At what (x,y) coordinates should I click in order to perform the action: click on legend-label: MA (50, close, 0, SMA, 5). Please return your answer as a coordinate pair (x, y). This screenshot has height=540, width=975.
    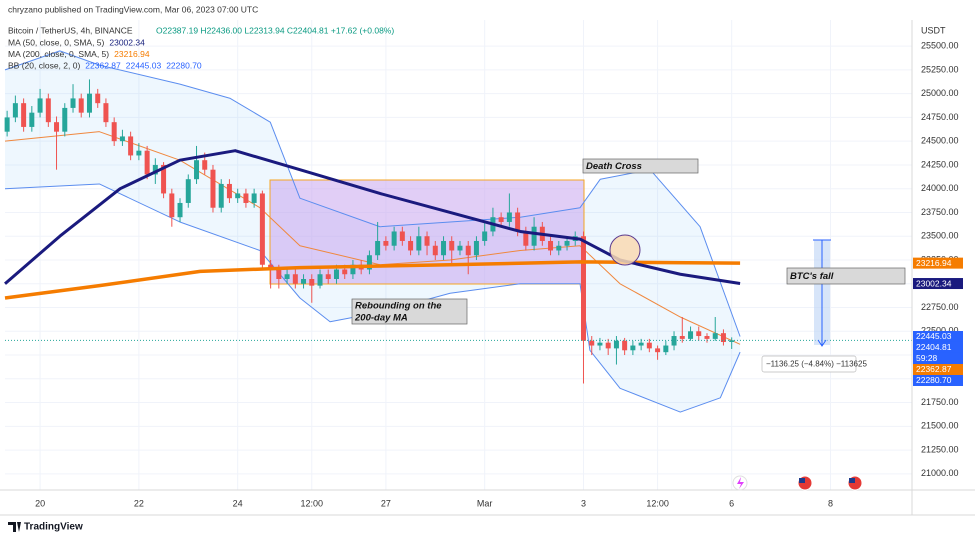
    Looking at the image, I should click on (56, 42).